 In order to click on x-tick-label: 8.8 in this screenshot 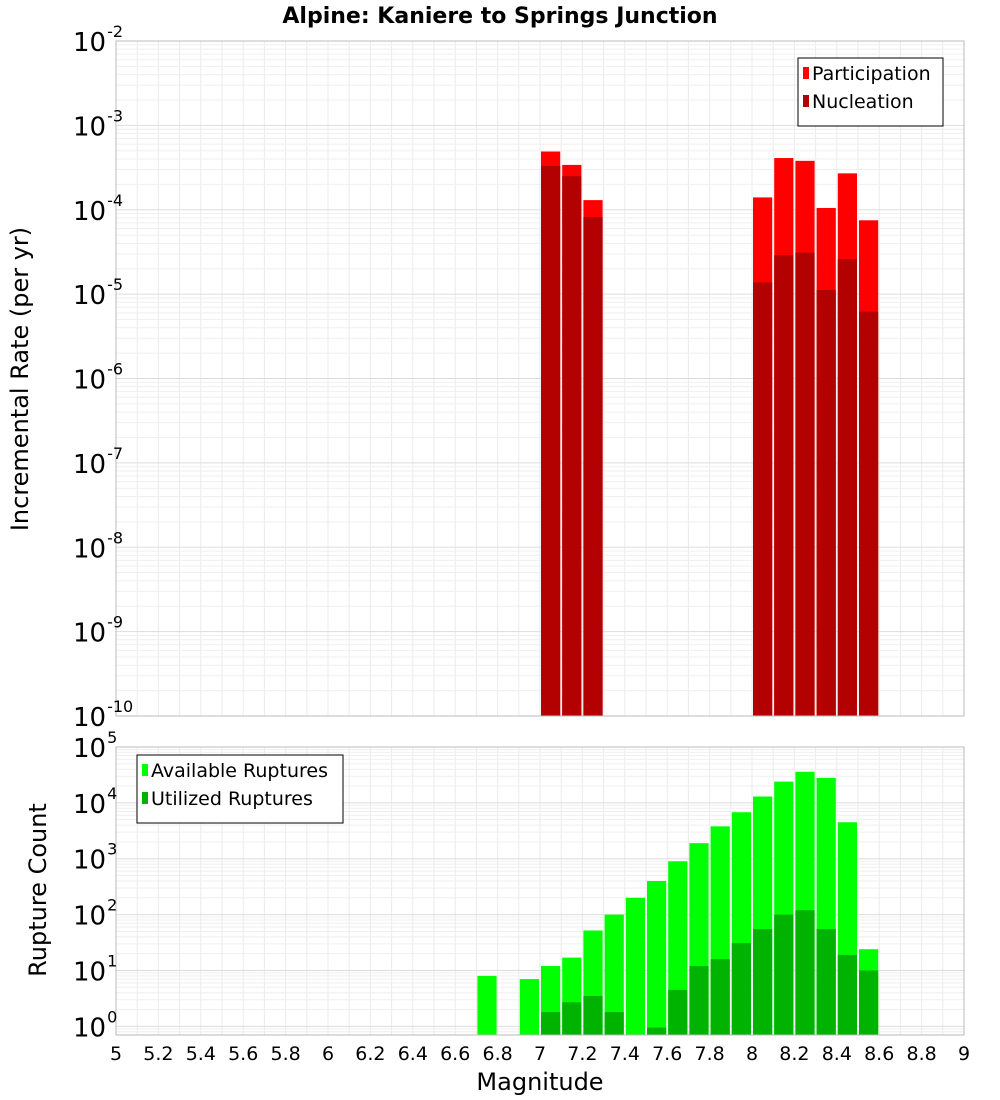, I will do `click(921, 1054)`.